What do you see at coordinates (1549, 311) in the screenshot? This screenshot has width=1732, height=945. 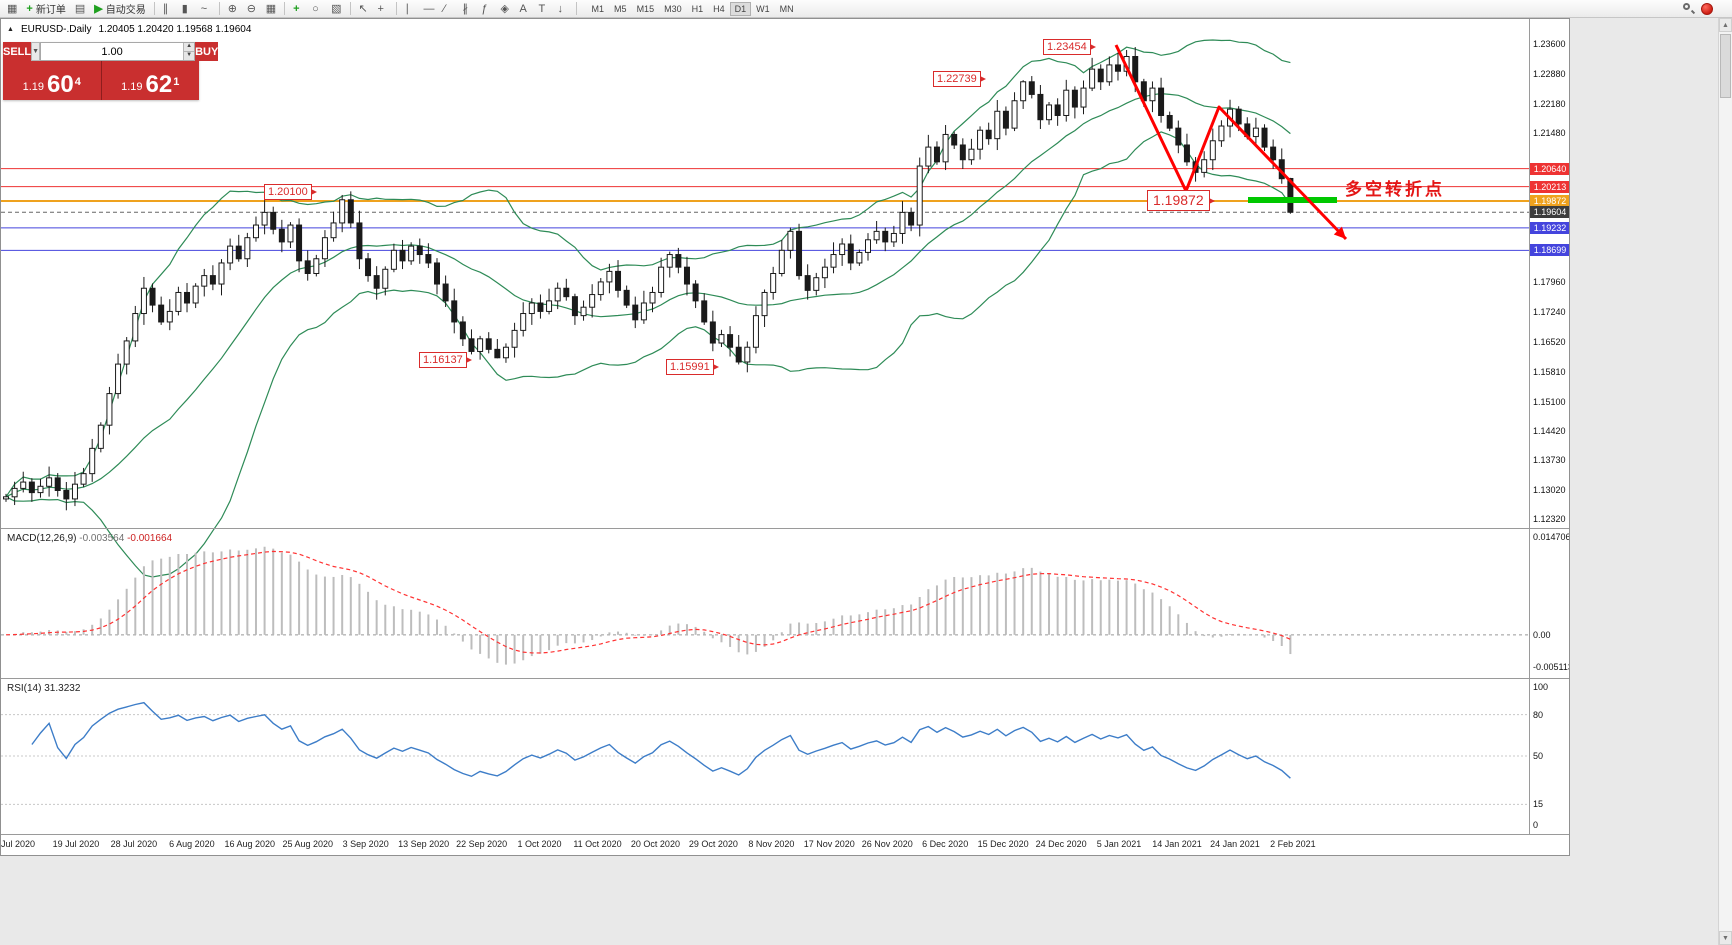 I see `price-axis-tick: 1.17240` at bounding box center [1549, 311].